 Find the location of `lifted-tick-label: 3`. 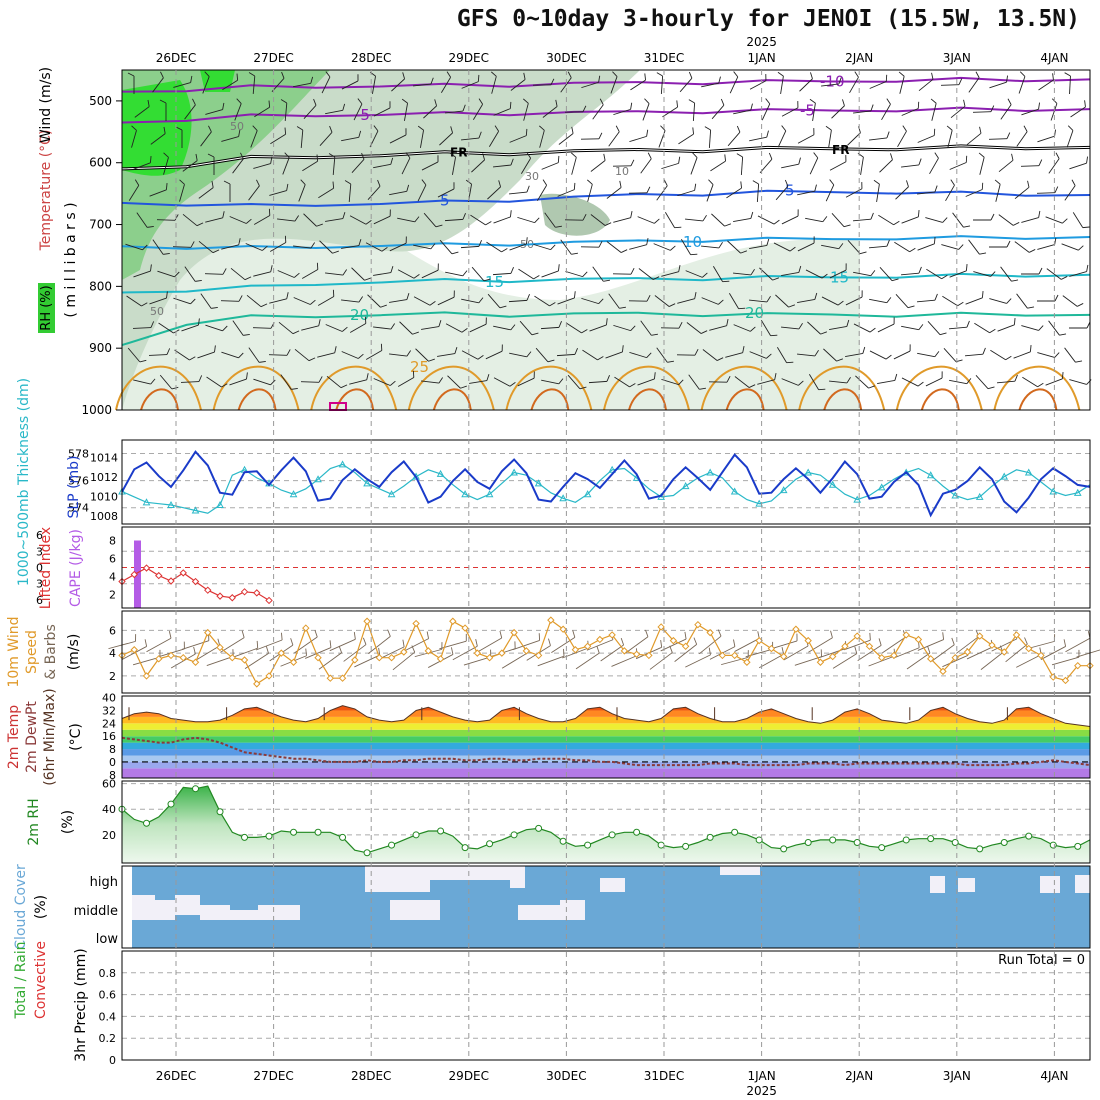

lifted-tick-label: 3 is located at coordinates (39, 584).